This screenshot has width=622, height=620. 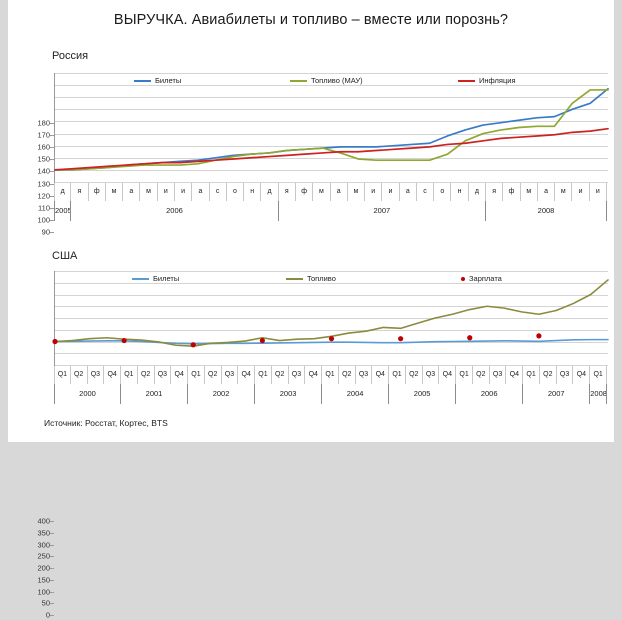 I want to click on legend-label: Зарплата, so click(x=485, y=278).